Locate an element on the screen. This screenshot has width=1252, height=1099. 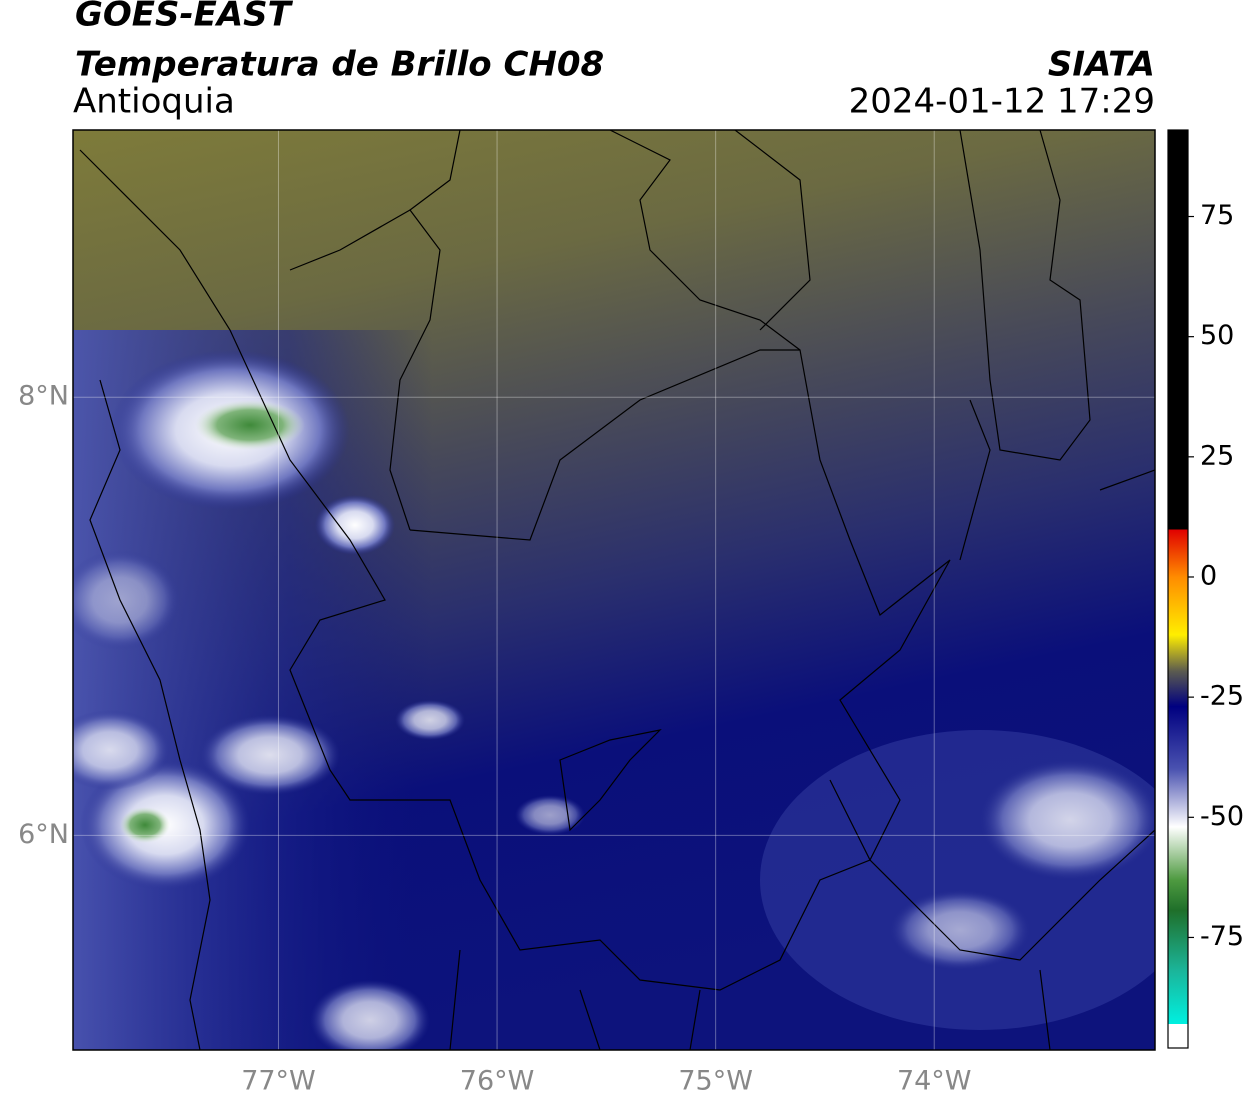
colorbar-tick-label: 25 is located at coordinates (1217, 455).